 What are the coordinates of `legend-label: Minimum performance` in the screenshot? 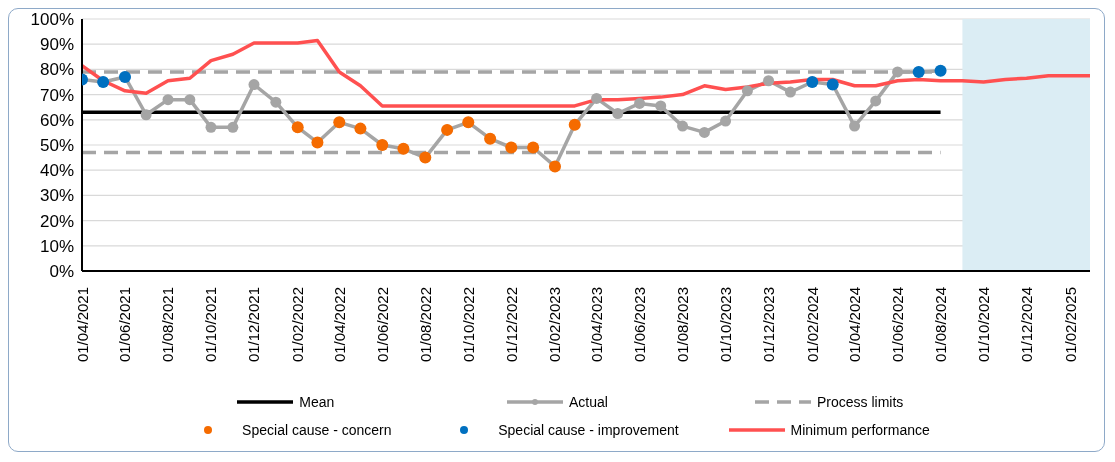 It's located at (860, 430).